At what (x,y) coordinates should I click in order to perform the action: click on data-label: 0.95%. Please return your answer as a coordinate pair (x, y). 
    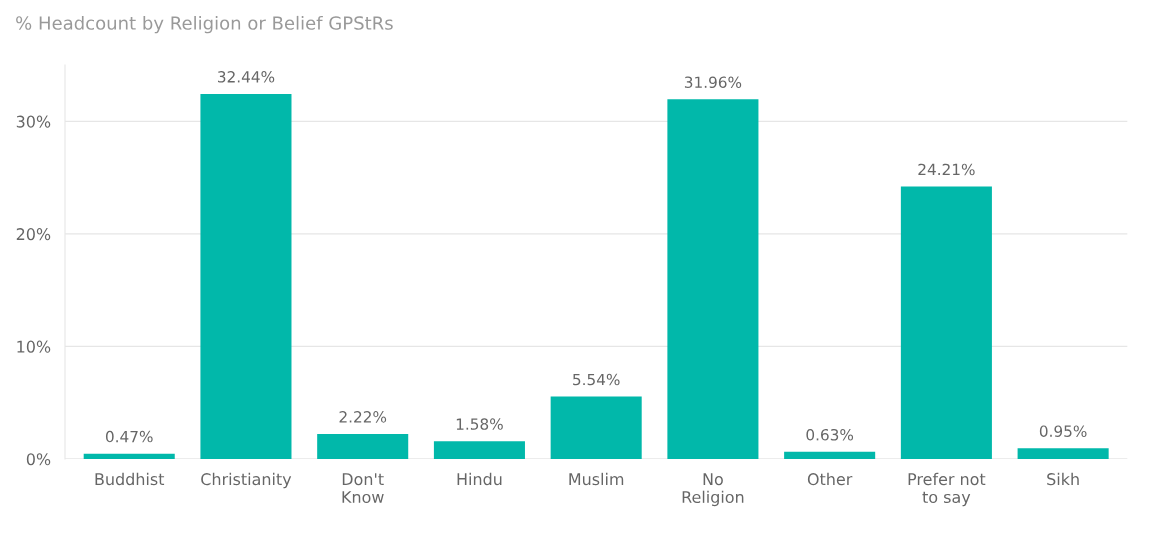
    Looking at the image, I should click on (1063, 431).